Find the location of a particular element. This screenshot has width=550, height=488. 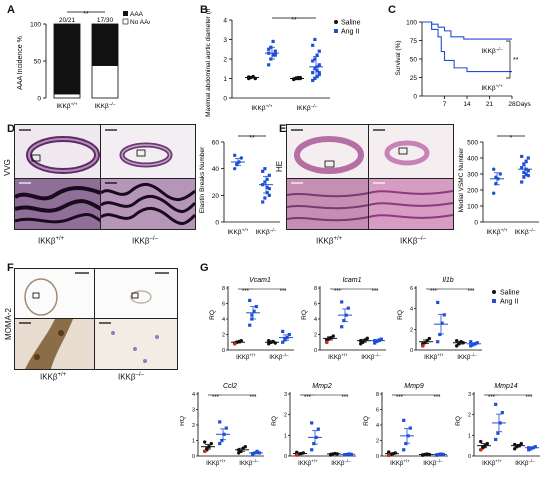

ytick-label: 200 is located at coordinates (472, 191).